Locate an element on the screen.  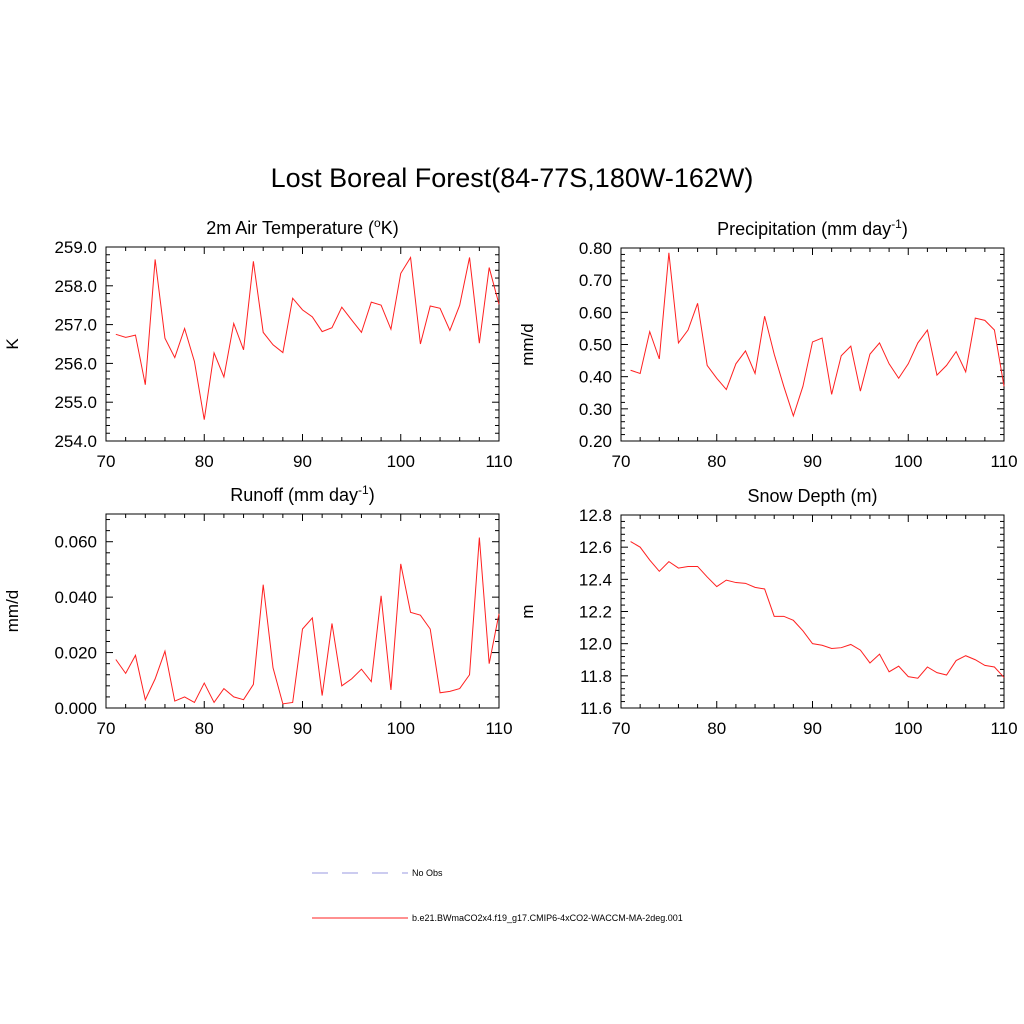
y-tick-label: 259.0 is located at coordinates (75, 247).